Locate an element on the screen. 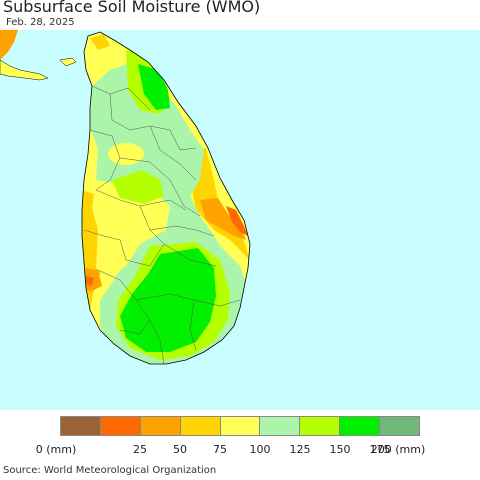 The height and width of the screenshot is (480, 480). legend-label: 50 is located at coordinates (180, 449).